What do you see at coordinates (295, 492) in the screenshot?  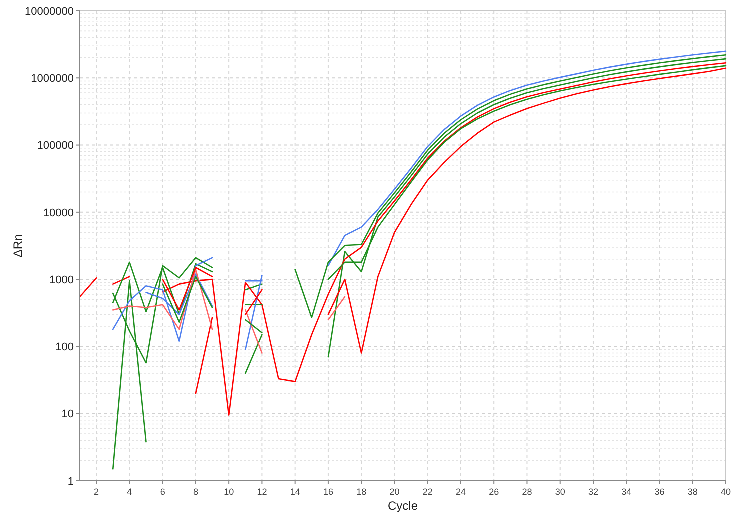 I see `x-tick-label: 14` at bounding box center [295, 492].